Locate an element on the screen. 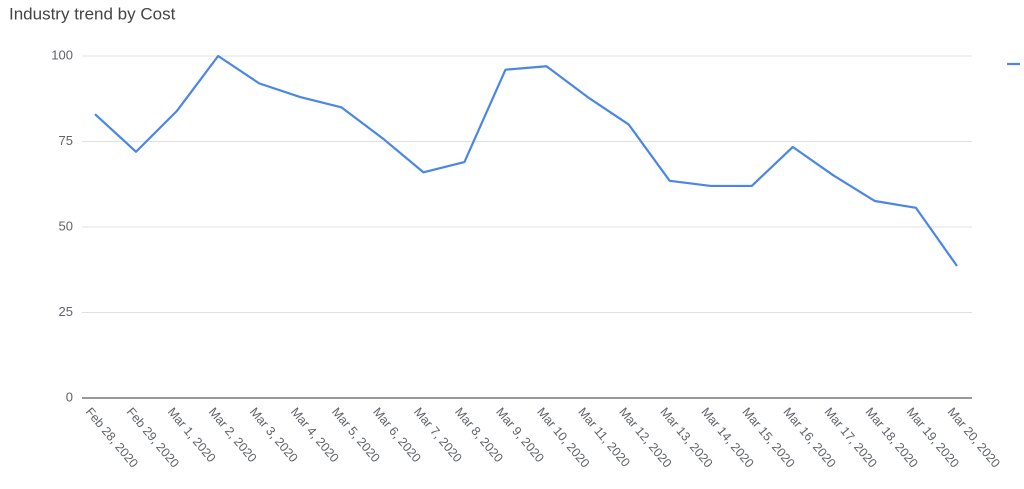  y-tick-label: 0 is located at coordinates (69, 396).